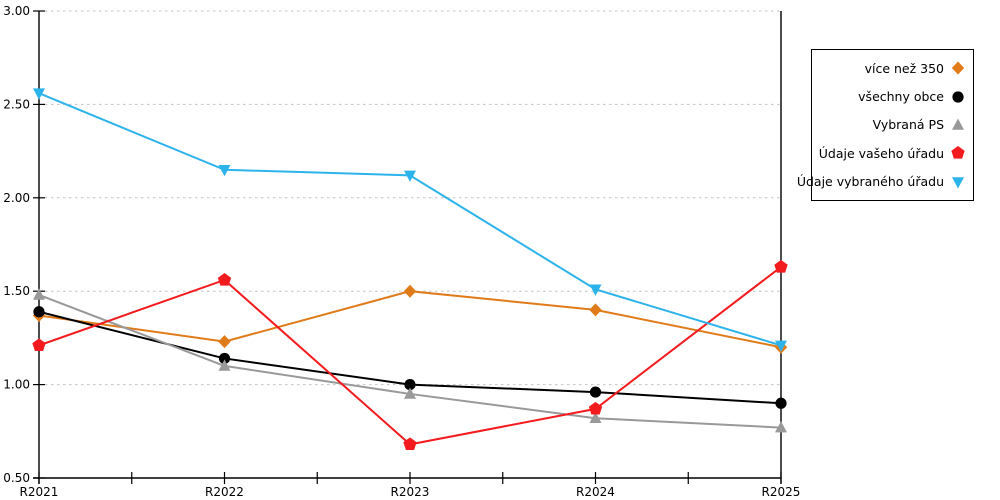  I want to click on triangle-down-marker-icon, so click(958, 182).